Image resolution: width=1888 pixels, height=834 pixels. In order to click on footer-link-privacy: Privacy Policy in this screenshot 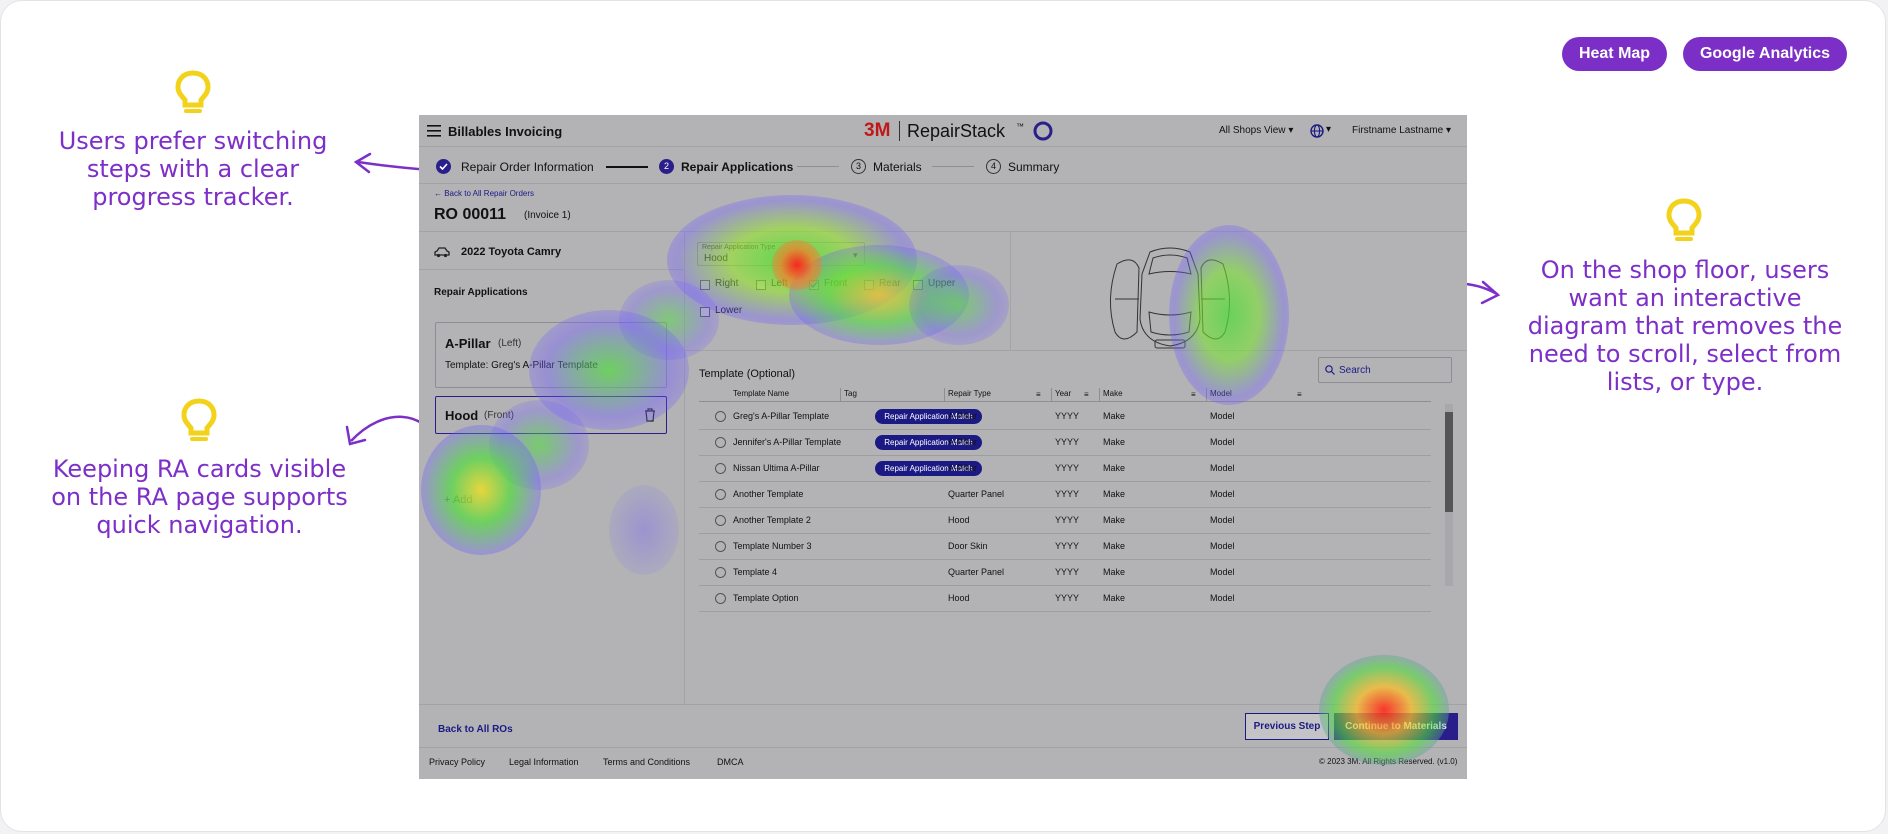, I will do `click(457, 762)`.